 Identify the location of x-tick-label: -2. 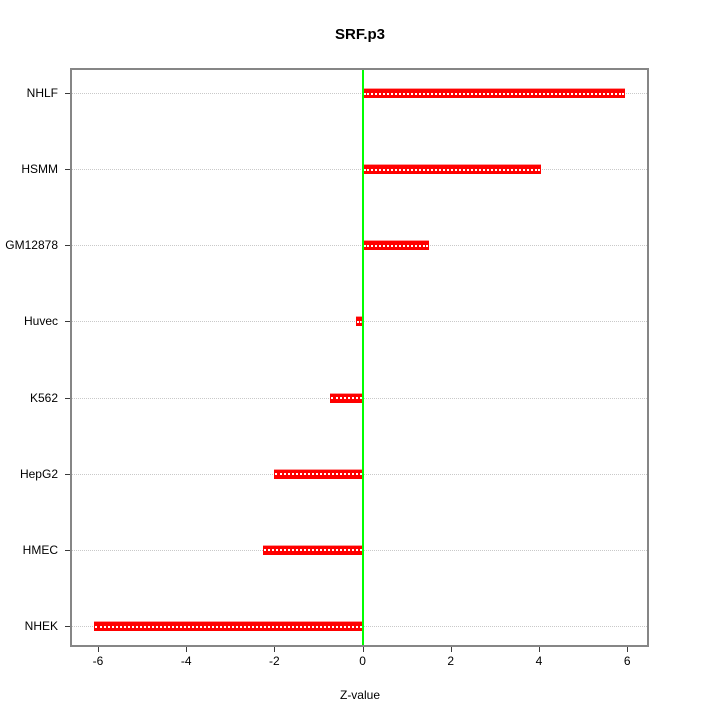
(274, 661).